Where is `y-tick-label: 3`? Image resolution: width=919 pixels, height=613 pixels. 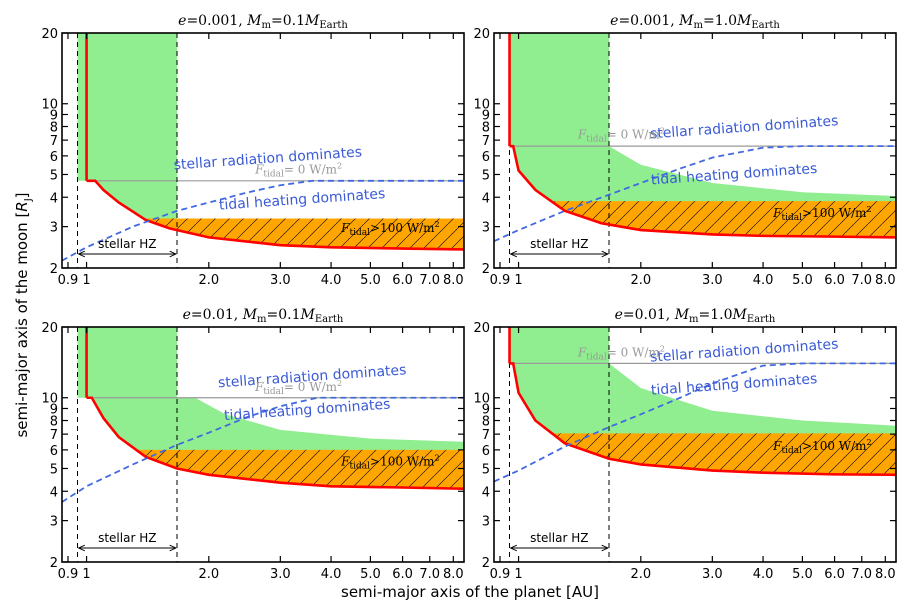
y-tick-label: 3 is located at coordinates (486, 228).